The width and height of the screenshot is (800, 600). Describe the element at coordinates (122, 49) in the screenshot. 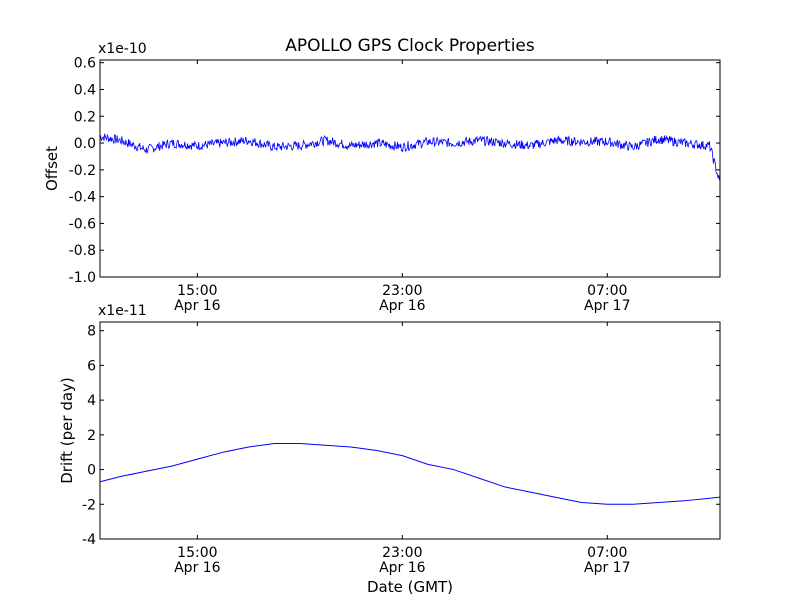

I see `offset-y-multiplier: x1e-10` at that location.